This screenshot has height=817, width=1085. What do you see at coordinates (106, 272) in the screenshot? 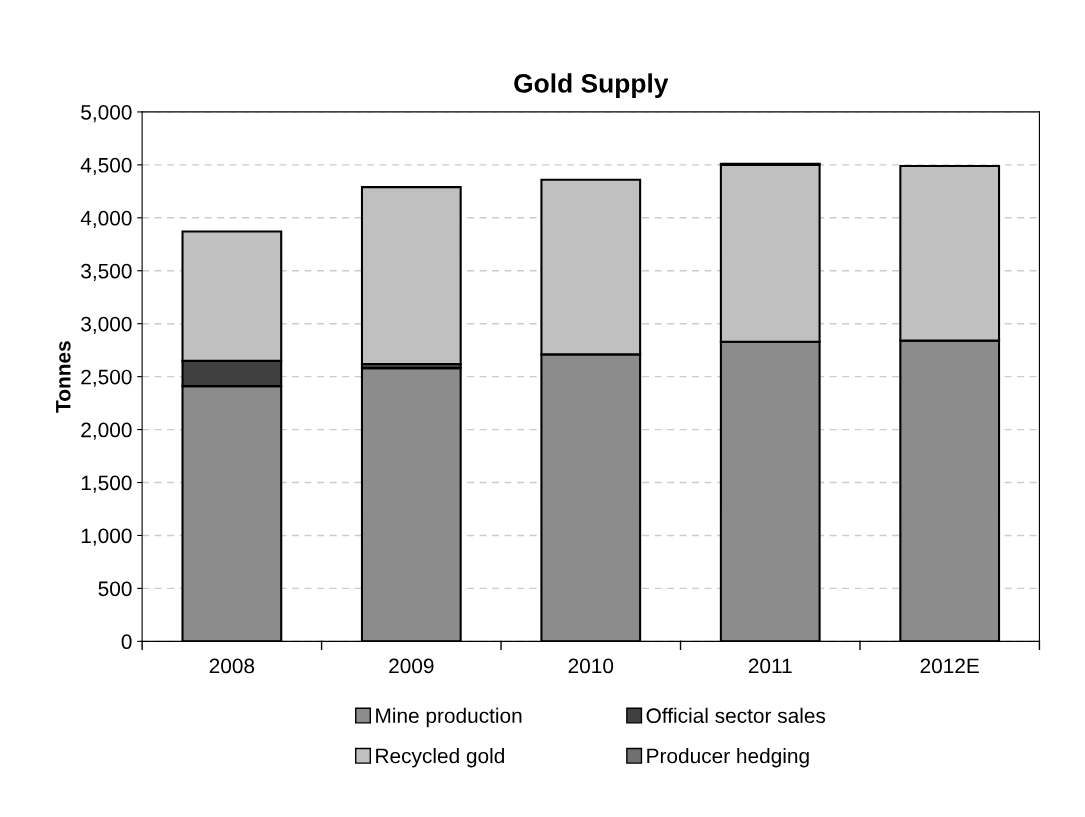
I see `y-tick-label: 3,500` at bounding box center [106, 272].